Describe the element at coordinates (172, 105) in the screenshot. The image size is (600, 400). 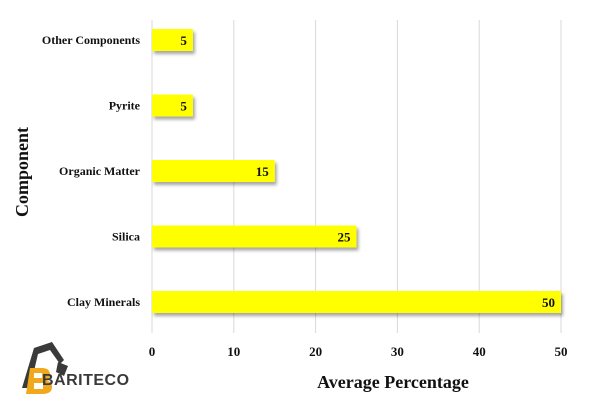
I see `bar-pyrite` at that location.